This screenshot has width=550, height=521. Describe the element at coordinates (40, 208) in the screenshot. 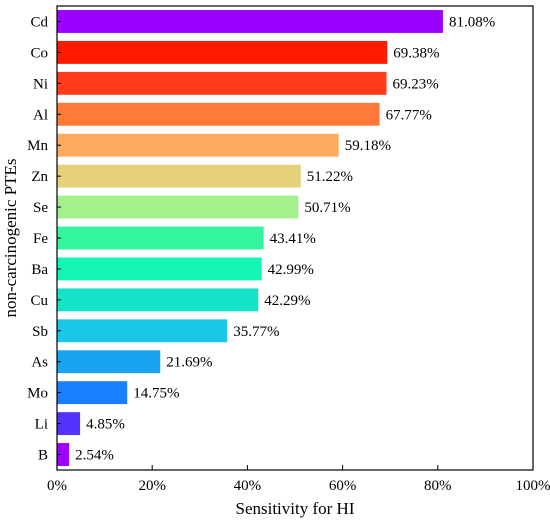

I see `category-label-se: Se` at that location.